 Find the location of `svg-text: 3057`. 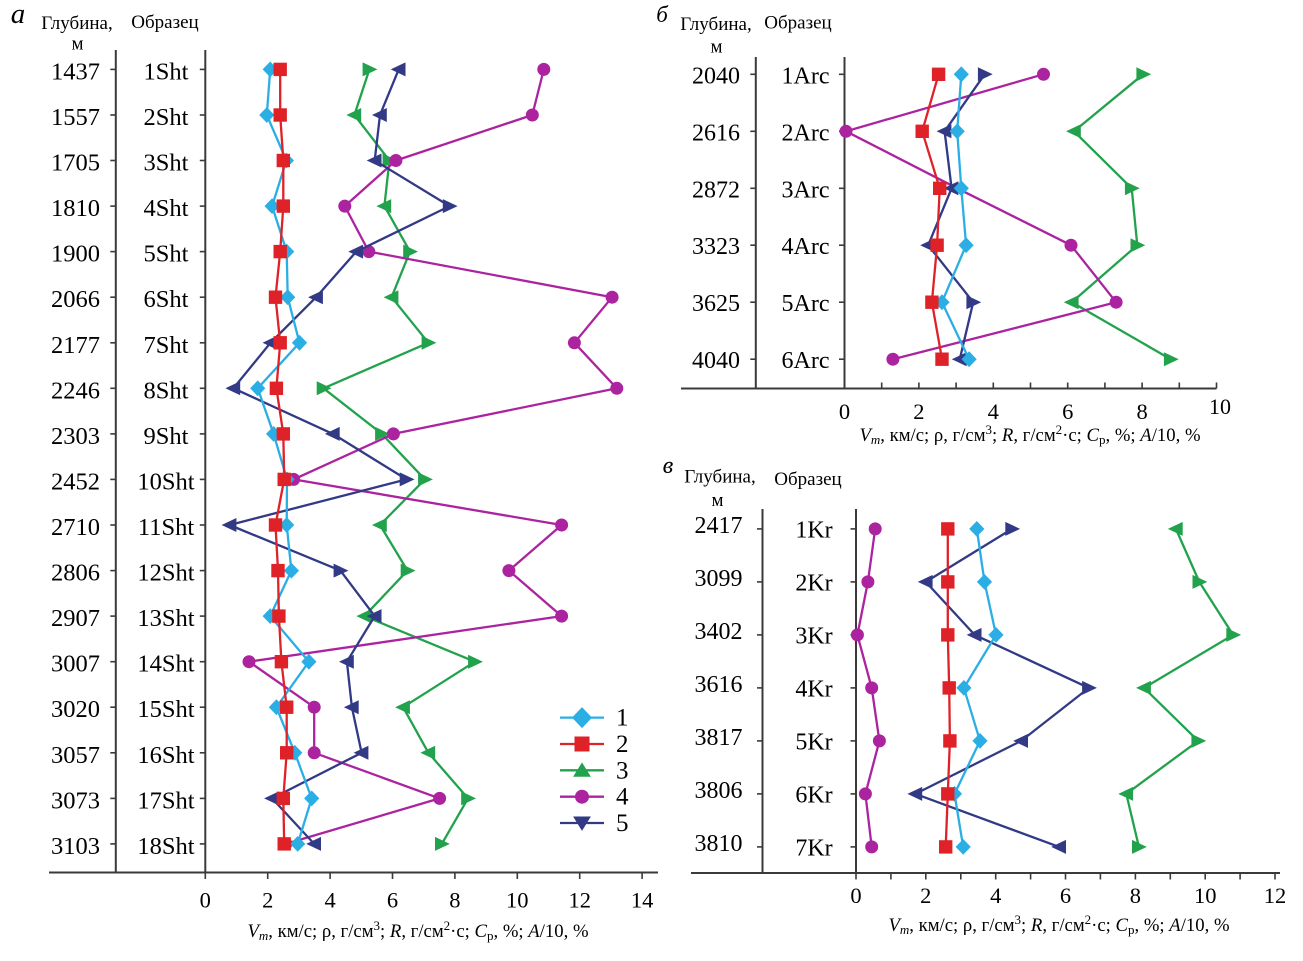

svg-text: 3057 is located at coordinates (75, 755).